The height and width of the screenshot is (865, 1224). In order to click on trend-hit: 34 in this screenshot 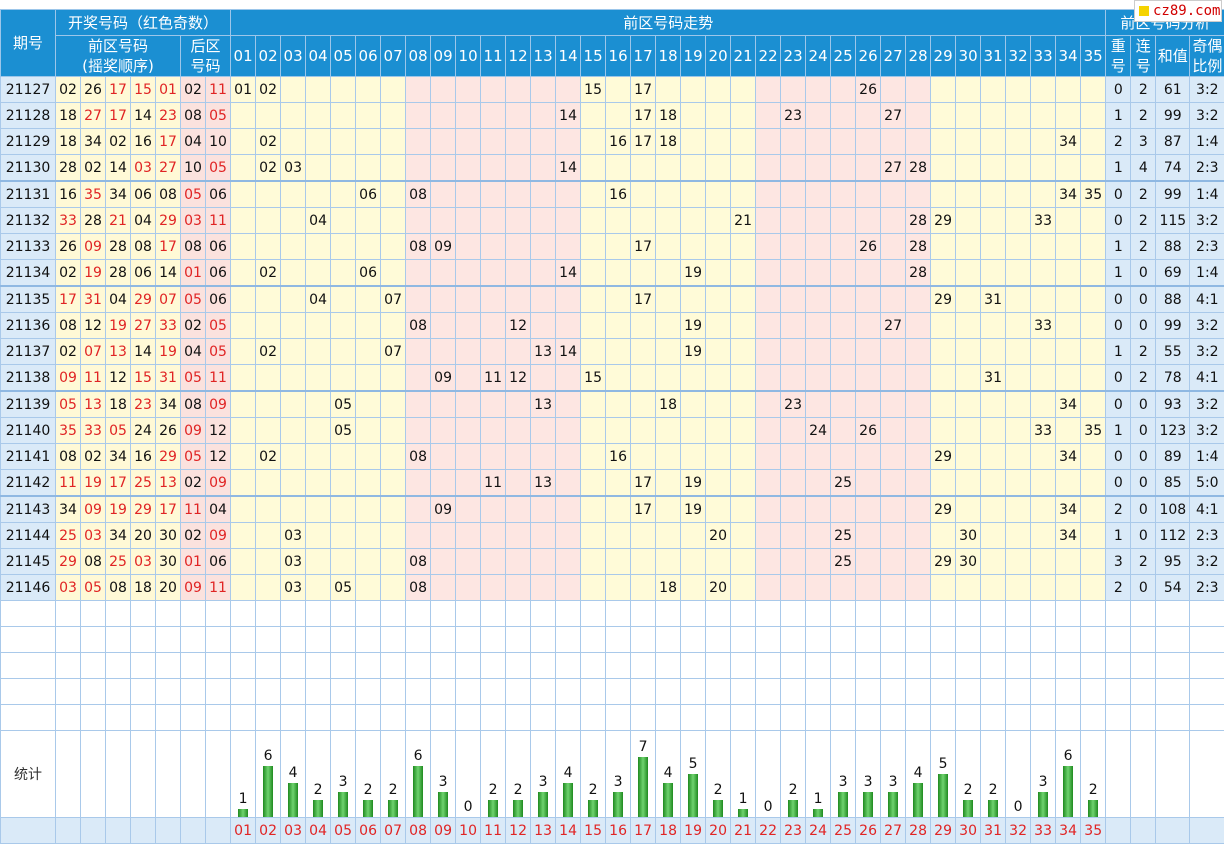, I will do `click(1068, 456)`.